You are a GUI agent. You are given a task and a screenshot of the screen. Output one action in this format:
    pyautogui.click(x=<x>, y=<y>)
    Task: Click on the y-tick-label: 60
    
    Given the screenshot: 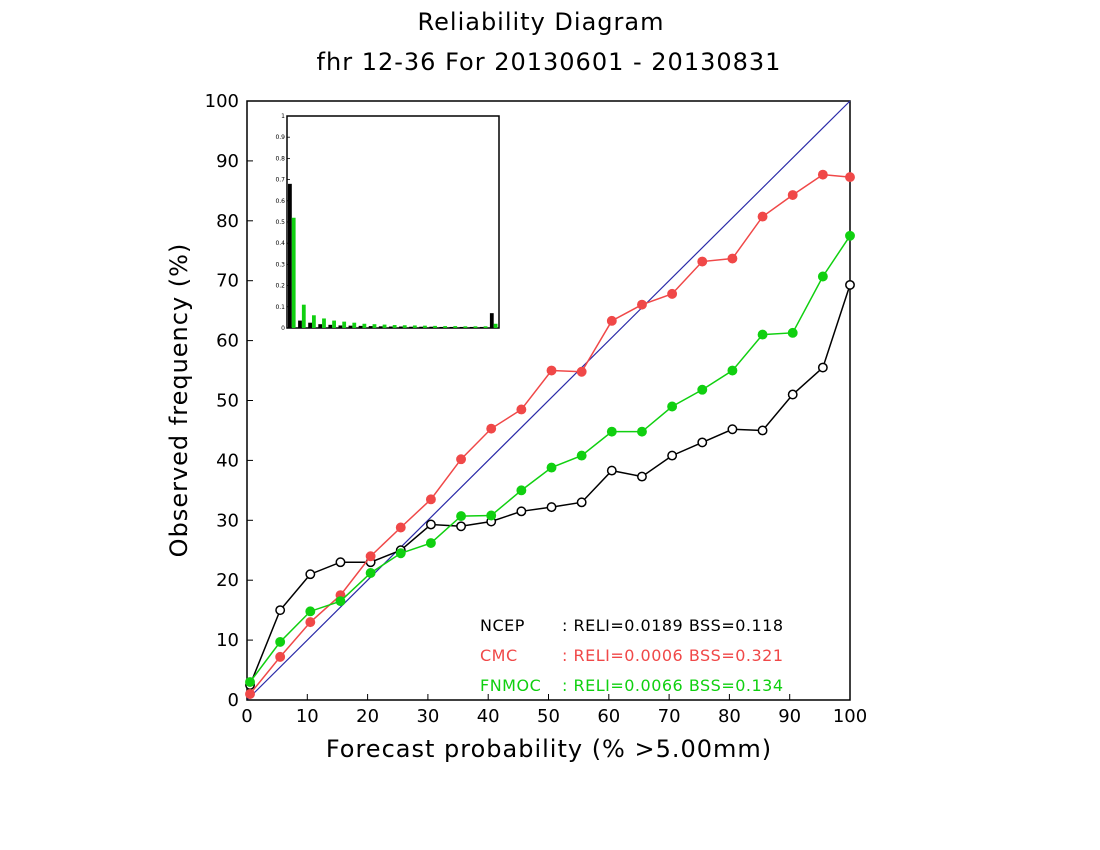 What is the action you would take?
    pyautogui.click(x=227, y=341)
    